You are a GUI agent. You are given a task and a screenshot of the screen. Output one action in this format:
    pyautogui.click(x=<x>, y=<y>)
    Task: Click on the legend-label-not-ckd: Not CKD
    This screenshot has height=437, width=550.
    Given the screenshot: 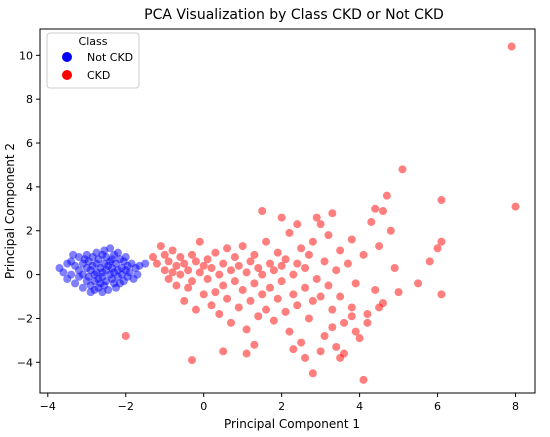 What is the action you would take?
    pyautogui.click(x=110, y=57)
    